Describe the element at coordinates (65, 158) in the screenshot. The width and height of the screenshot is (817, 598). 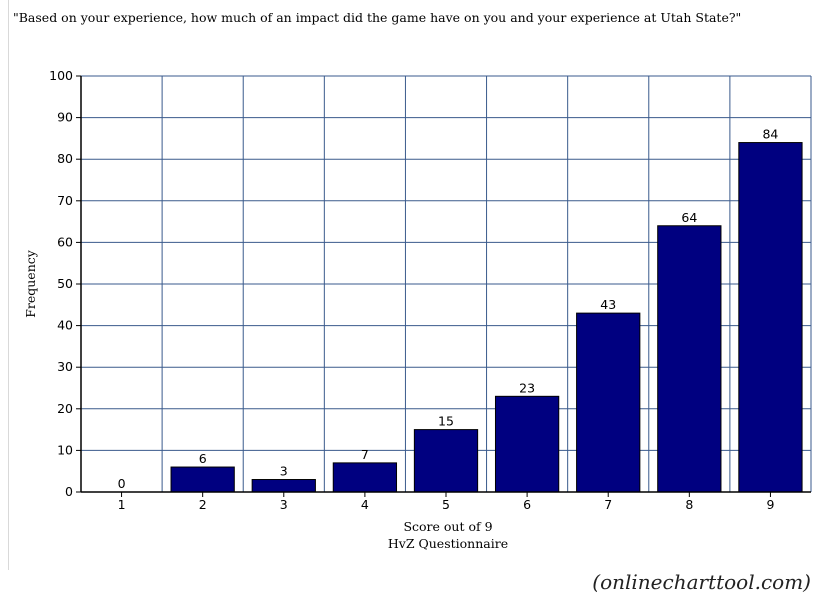
I see `y-tick-label: 80` at that location.